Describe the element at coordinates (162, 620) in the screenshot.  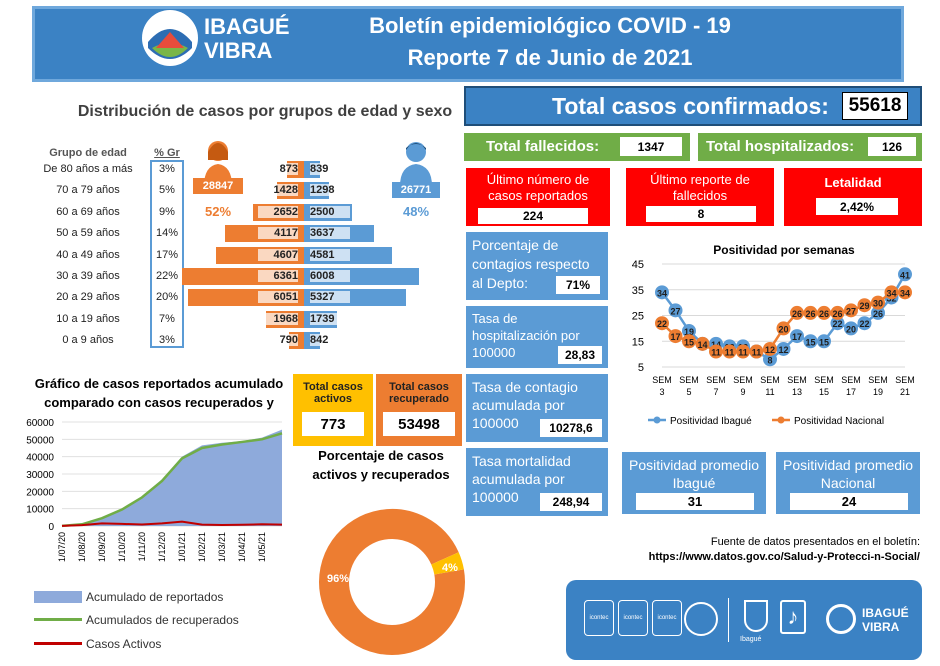
I see `legend-recovered: Acumulados de recuperados` at that location.